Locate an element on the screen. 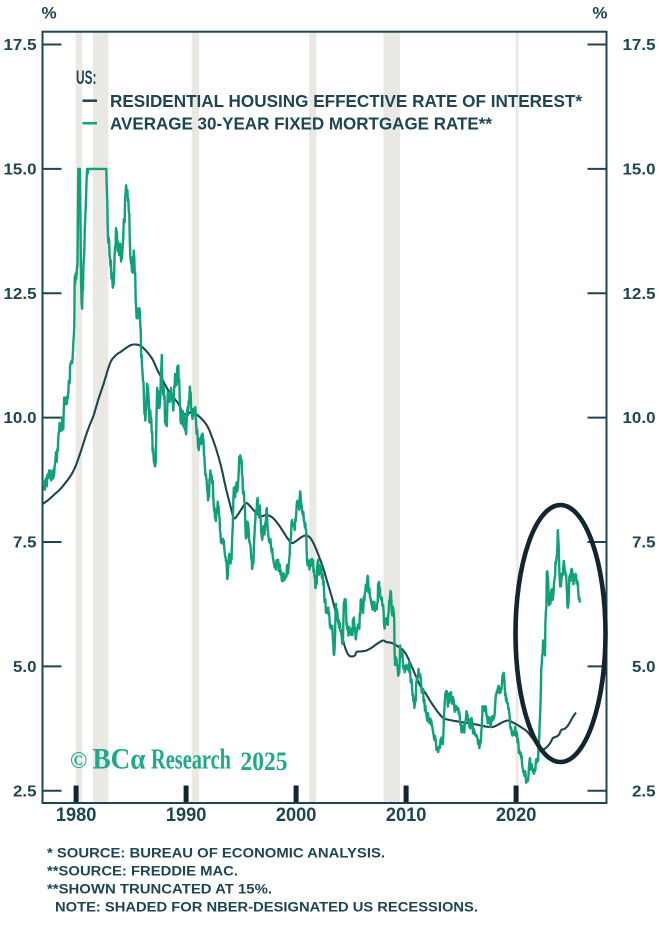 This screenshot has width=659, height=926. svg-text: 2010 is located at coordinates (406, 815).